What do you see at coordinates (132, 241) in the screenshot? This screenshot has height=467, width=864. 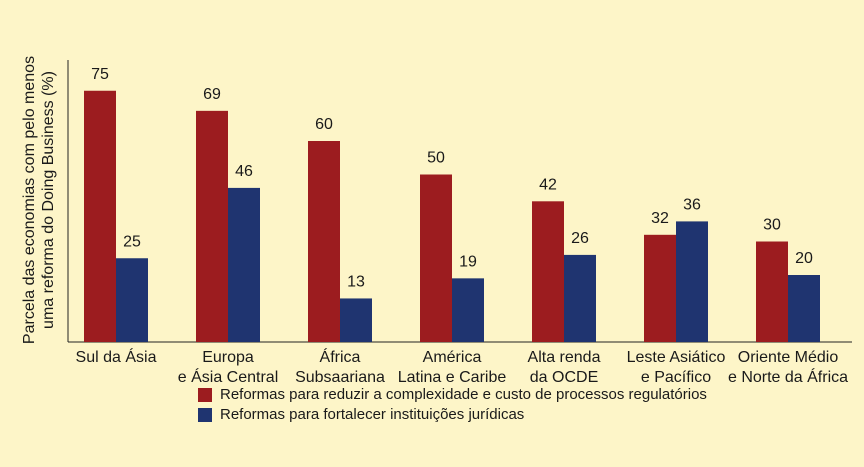 I see `value-label: 25` at bounding box center [132, 241].